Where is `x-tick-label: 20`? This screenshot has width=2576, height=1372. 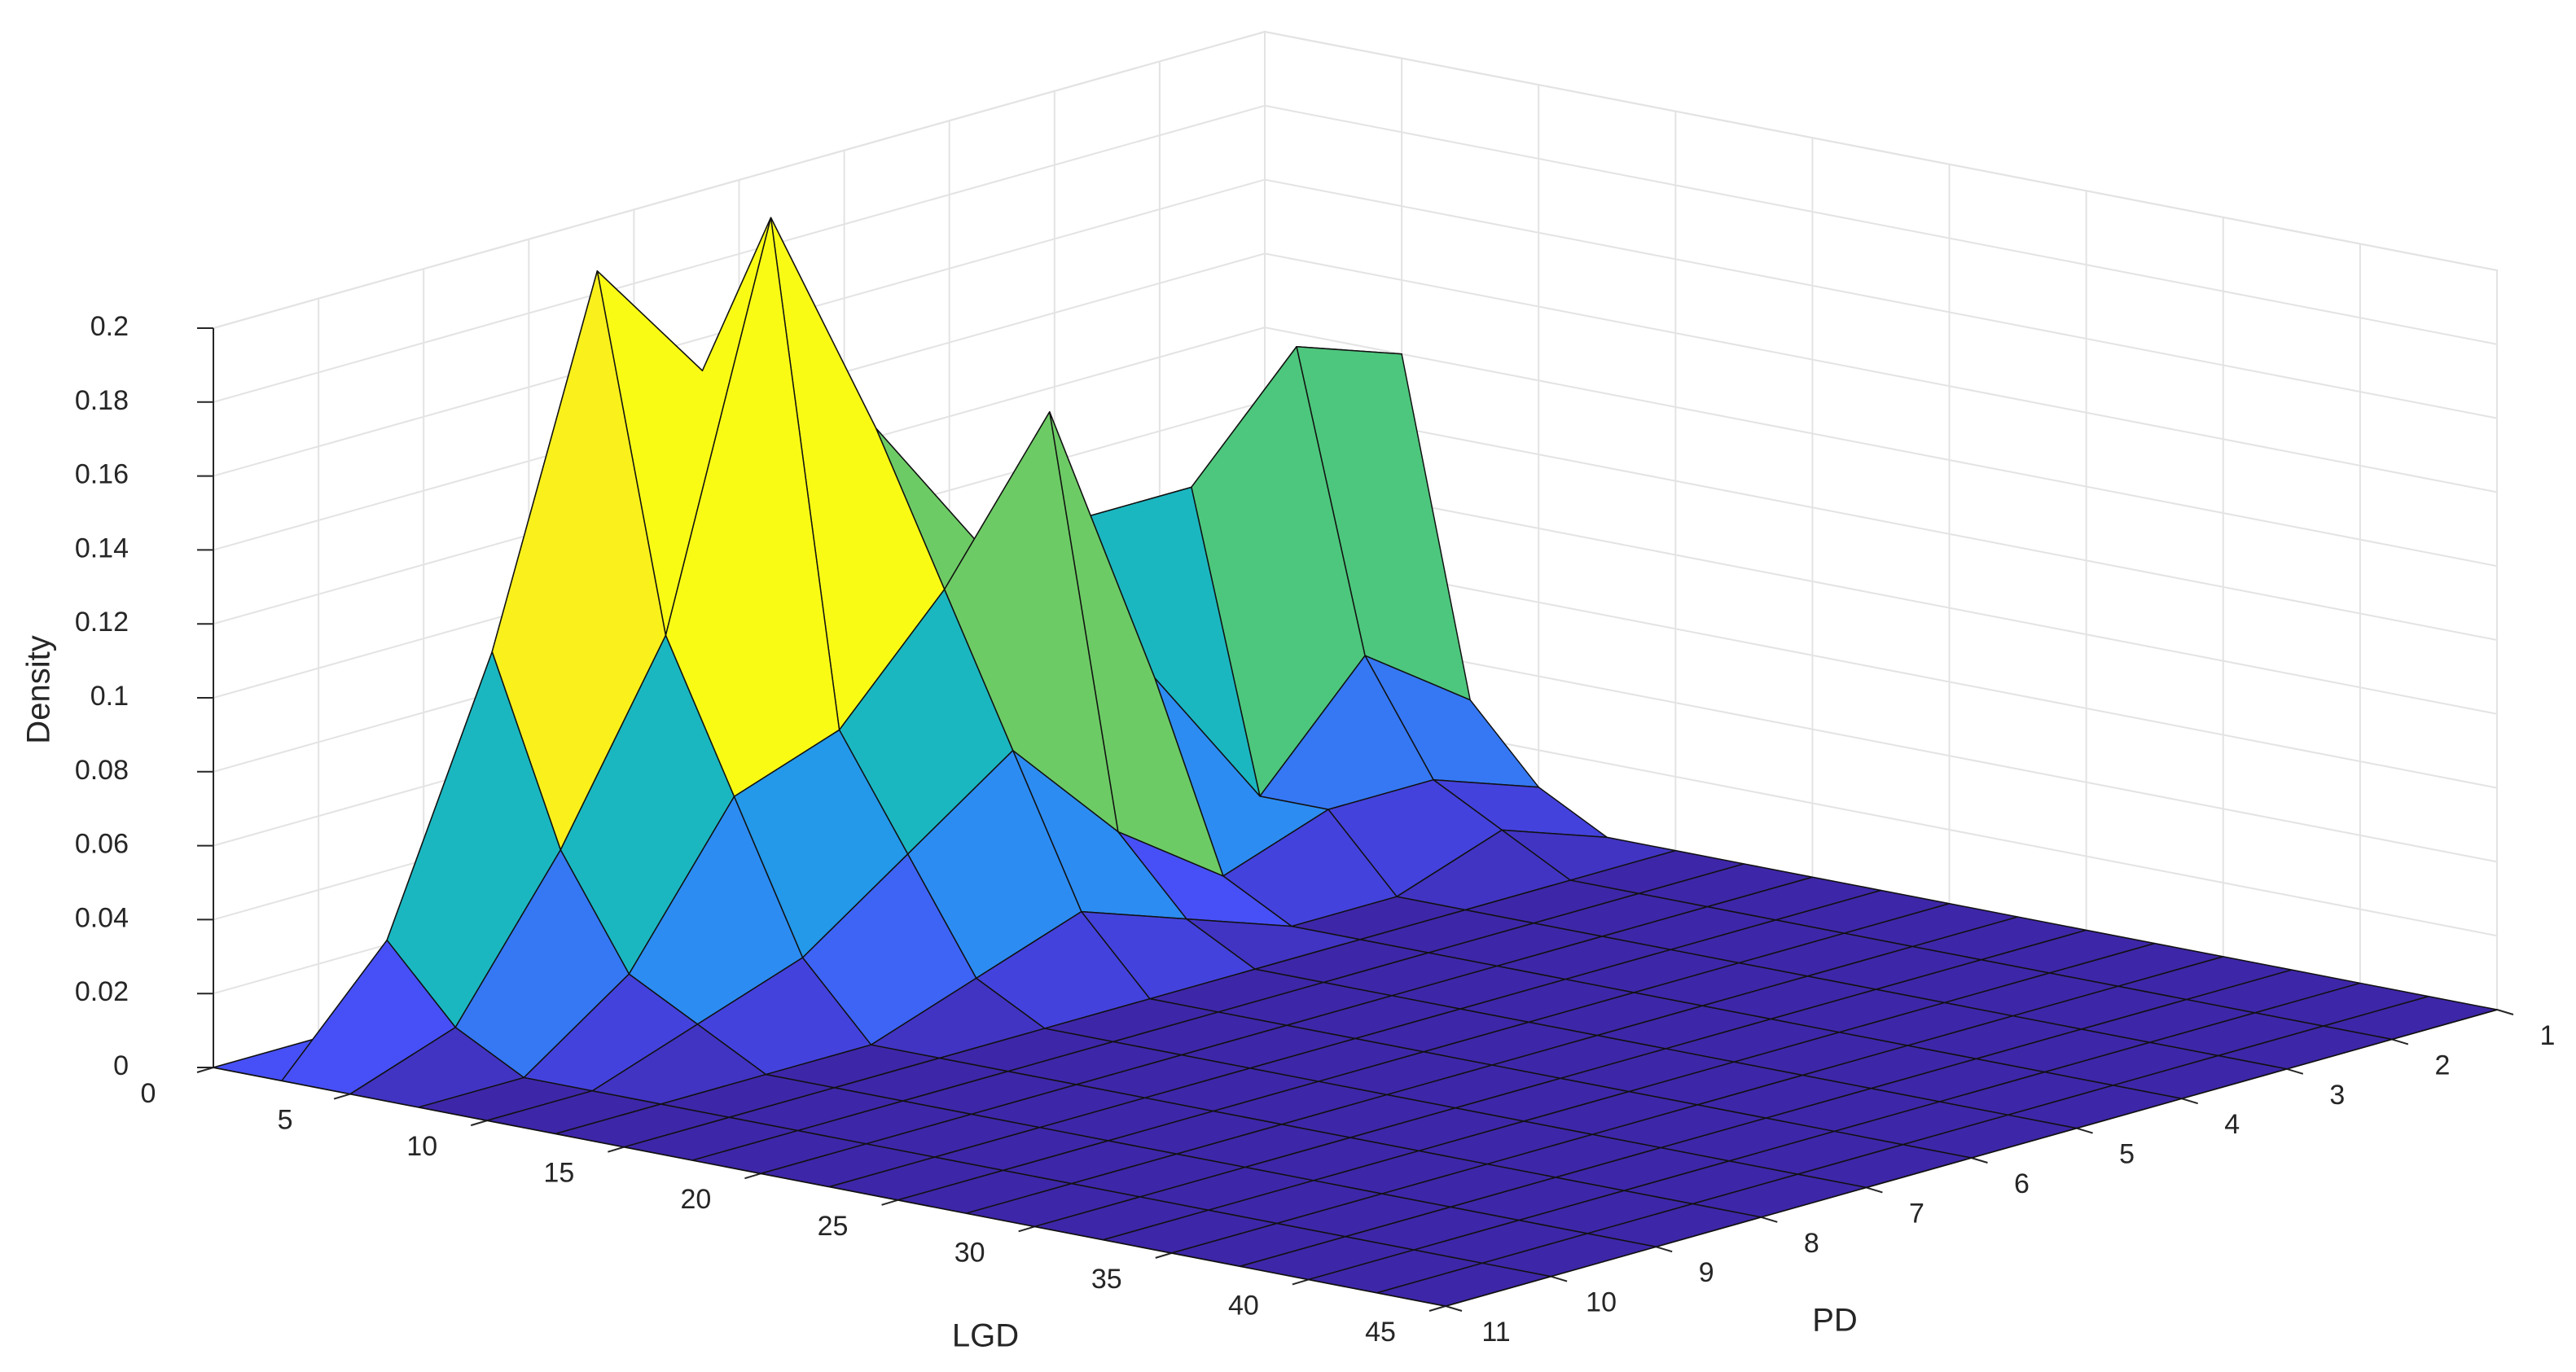
x-tick-label: 20 is located at coordinates (696, 1199).